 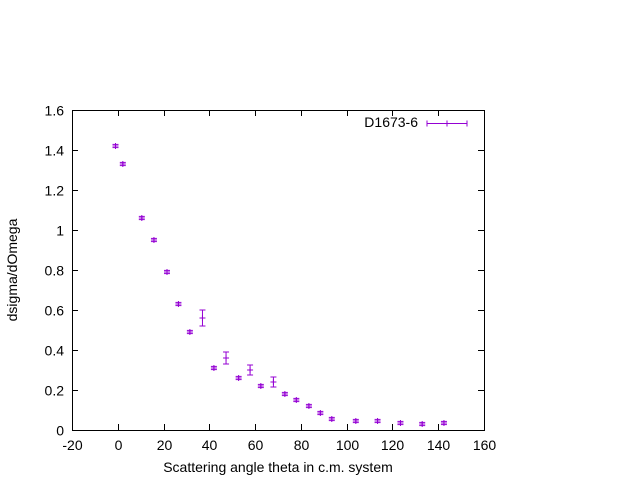 What do you see at coordinates (165, 445) in the screenshot?
I see `x-tick-label: 20` at bounding box center [165, 445].